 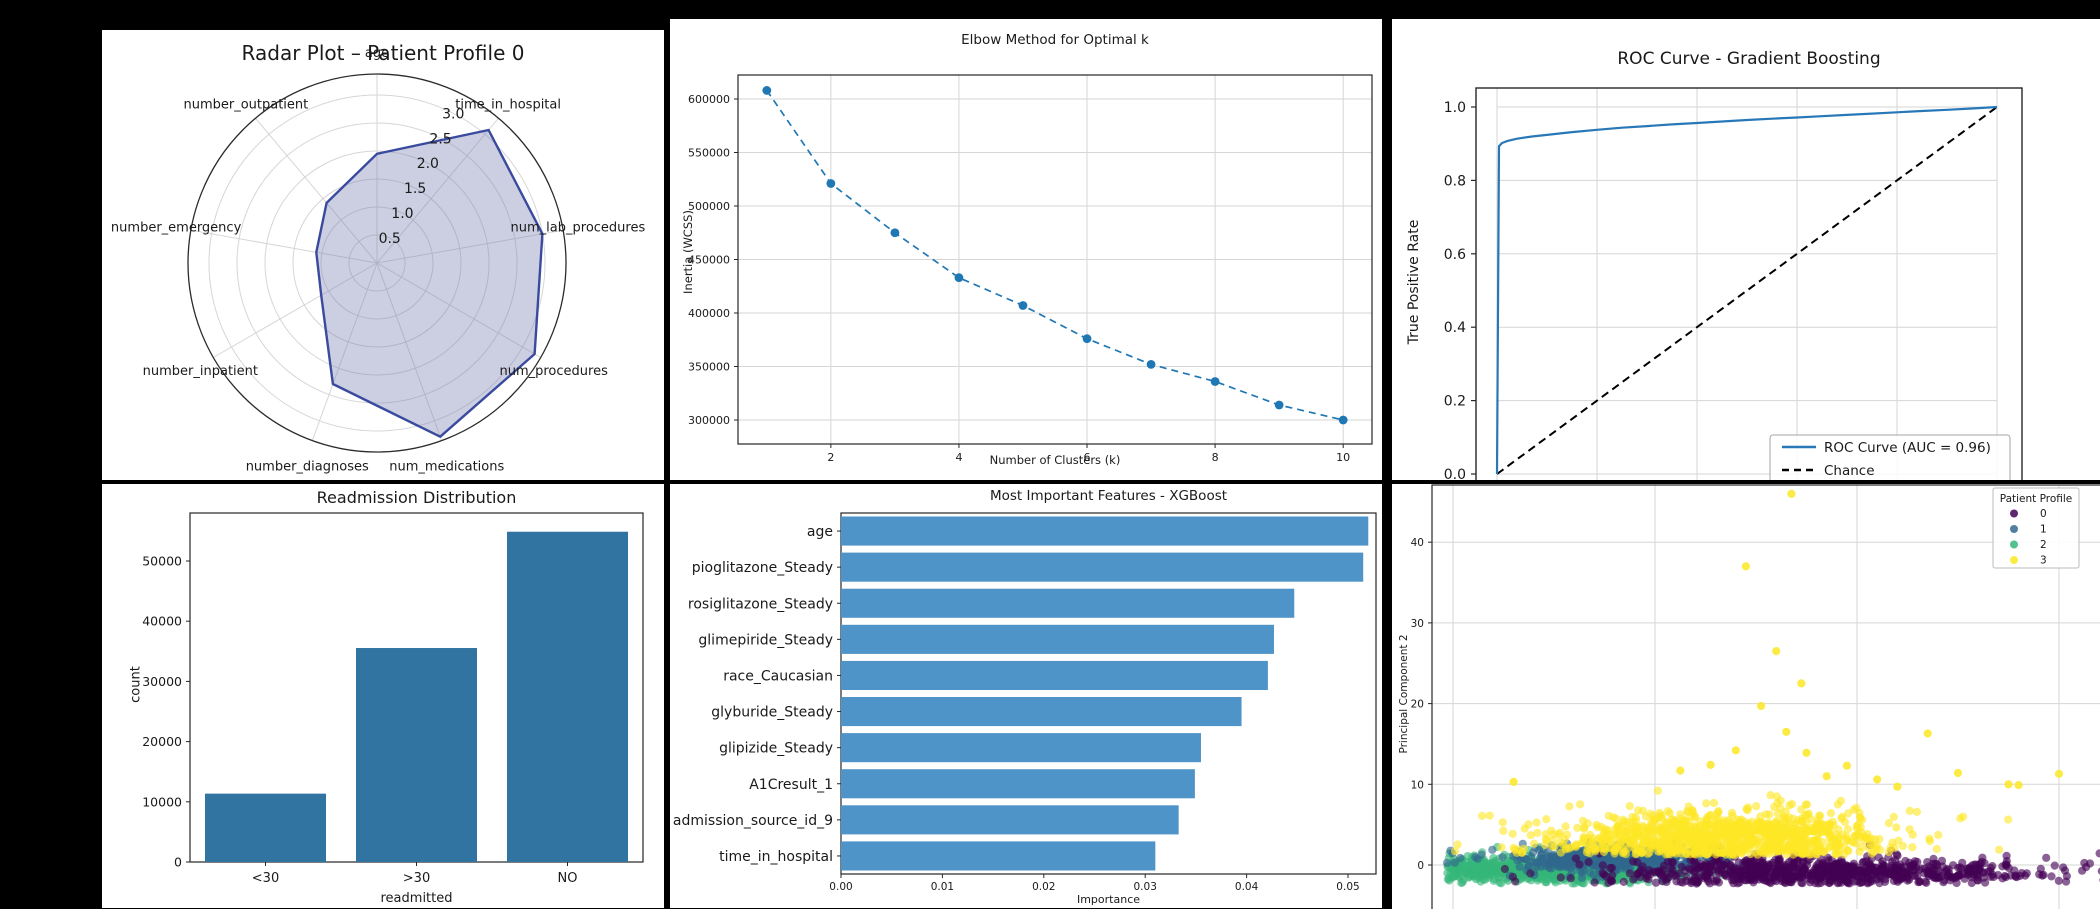 I want to click on y-tick-label: 0.8, so click(x=1455, y=181).